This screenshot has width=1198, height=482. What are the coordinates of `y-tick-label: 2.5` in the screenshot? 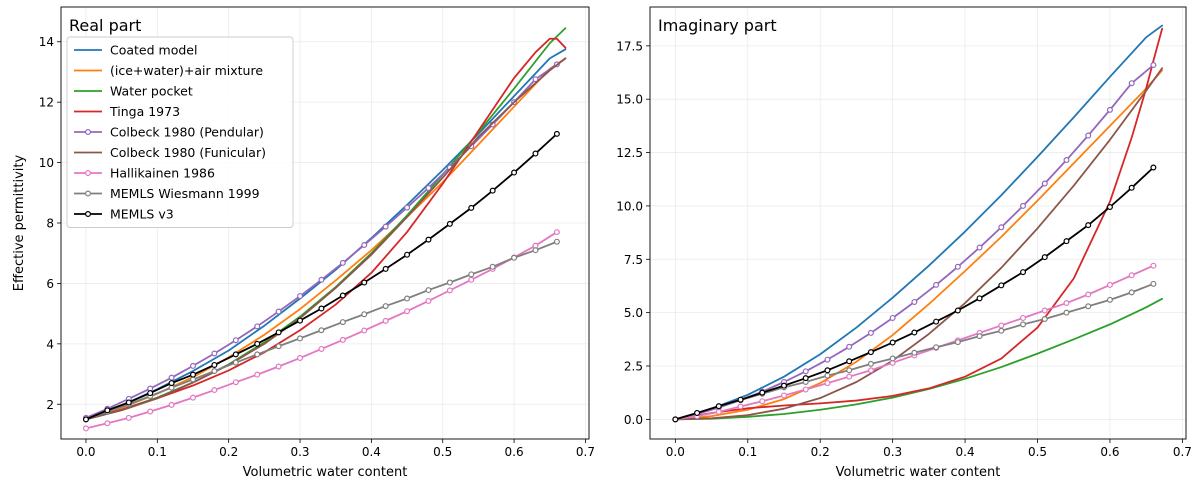 It's located at (633, 367).